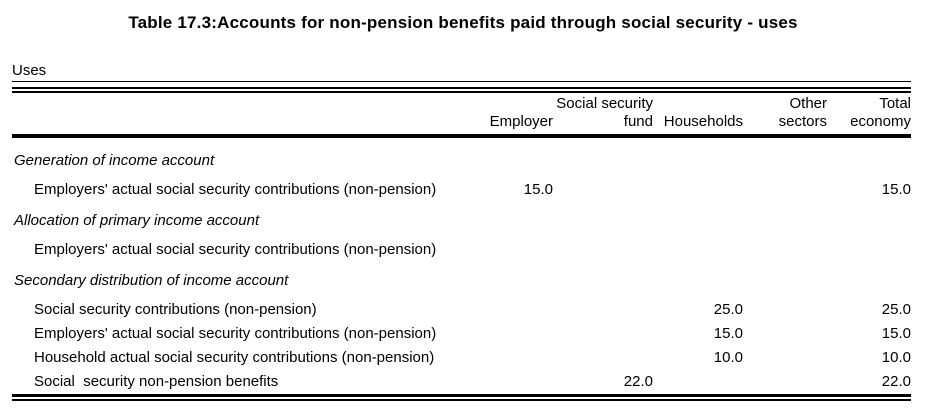  What do you see at coordinates (728, 309) in the screenshot?
I see `value-cell-households: 25.0` at bounding box center [728, 309].